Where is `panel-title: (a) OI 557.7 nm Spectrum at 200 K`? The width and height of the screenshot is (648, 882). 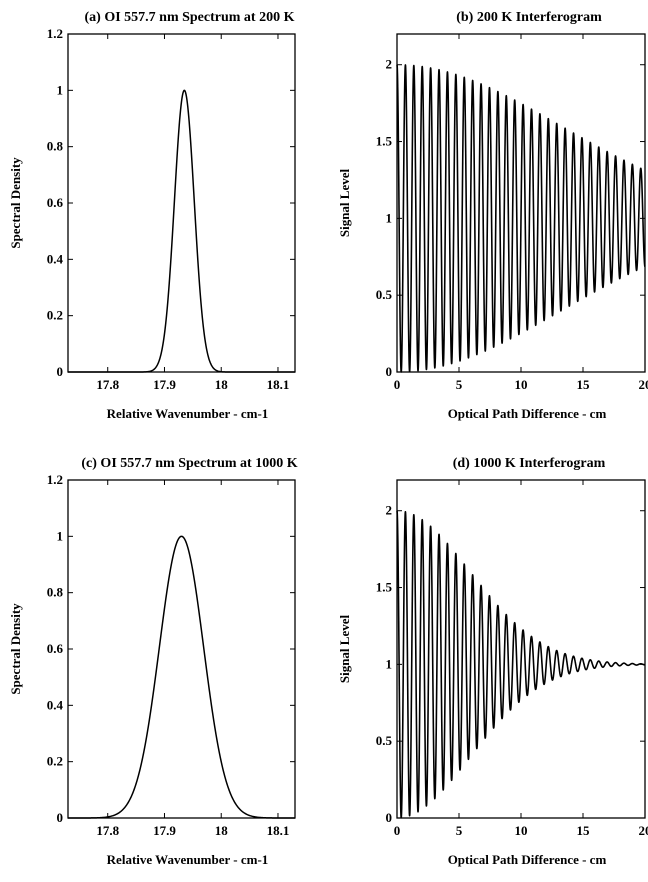
panel-title: (a) OI 557.7 nm Spectrum at 200 K is located at coordinates (190, 17).